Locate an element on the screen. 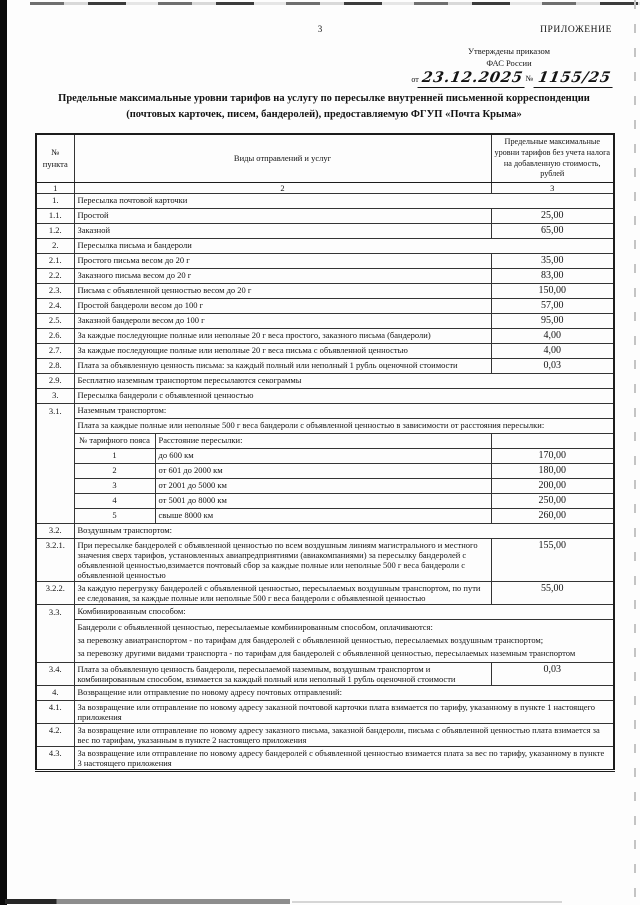 The image size is (640, 905). scan-bottom-edge-artifact-light is located at coordinates (427, 902).